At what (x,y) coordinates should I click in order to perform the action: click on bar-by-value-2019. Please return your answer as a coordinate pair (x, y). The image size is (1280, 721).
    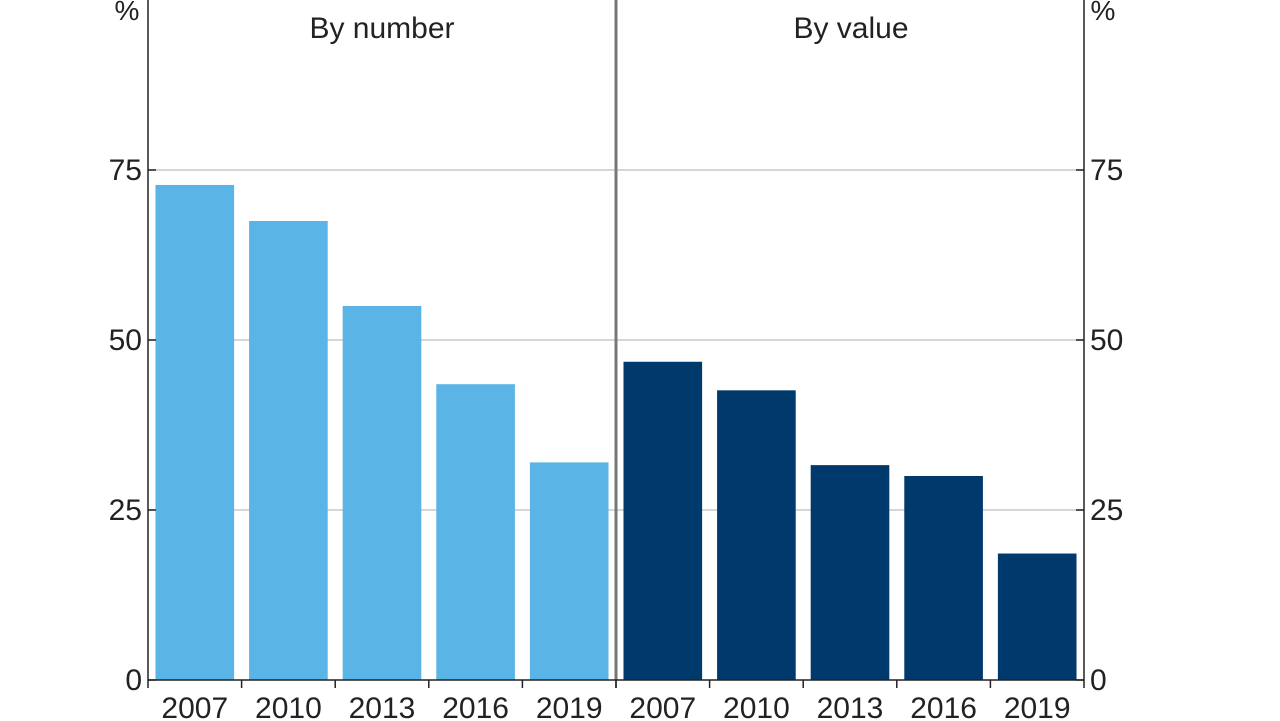
    Looking at the image, I should click on (1037, 616).